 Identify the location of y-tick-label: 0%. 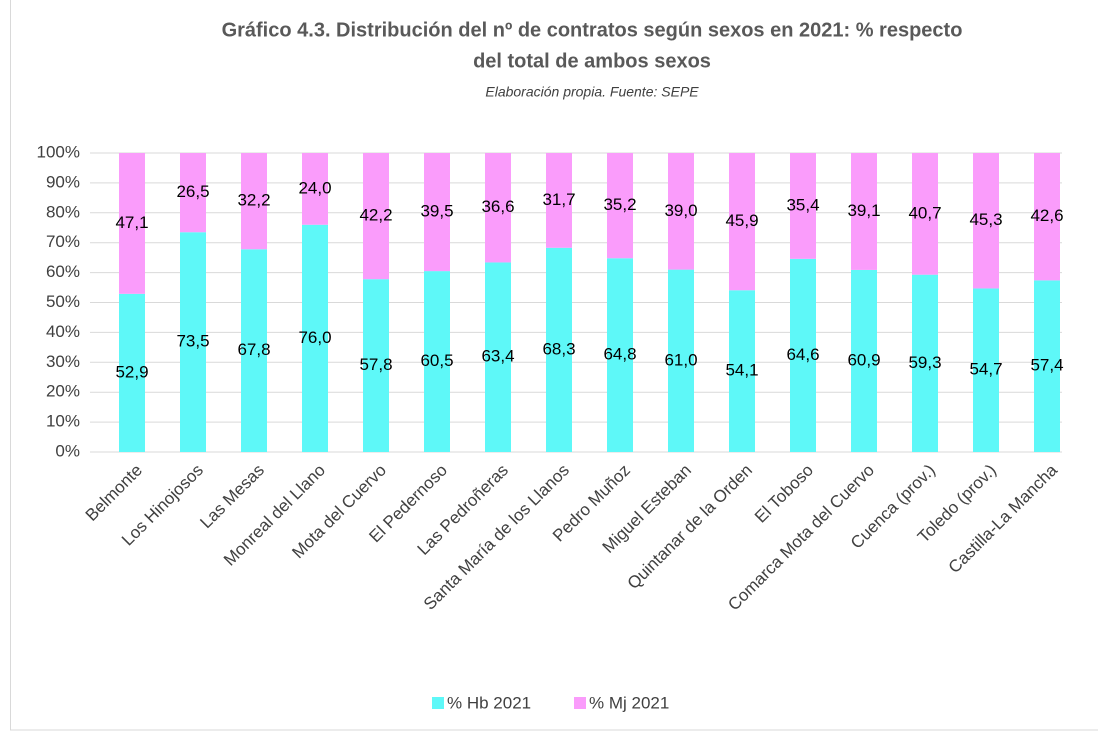
(67, 450).